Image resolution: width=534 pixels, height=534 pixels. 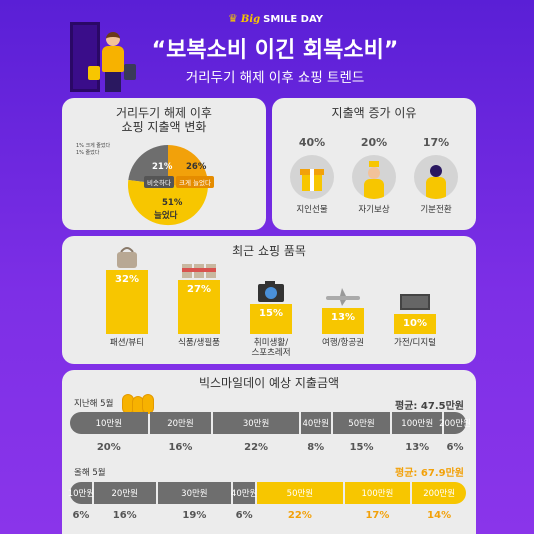 I want to click on gift-icon, so click(x=312, y=177).